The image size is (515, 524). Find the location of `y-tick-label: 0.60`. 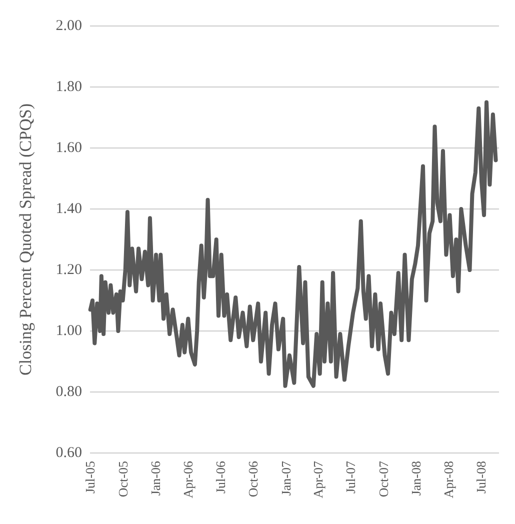

y-tick-label: 0.60 is located at coordinates (69, 453).